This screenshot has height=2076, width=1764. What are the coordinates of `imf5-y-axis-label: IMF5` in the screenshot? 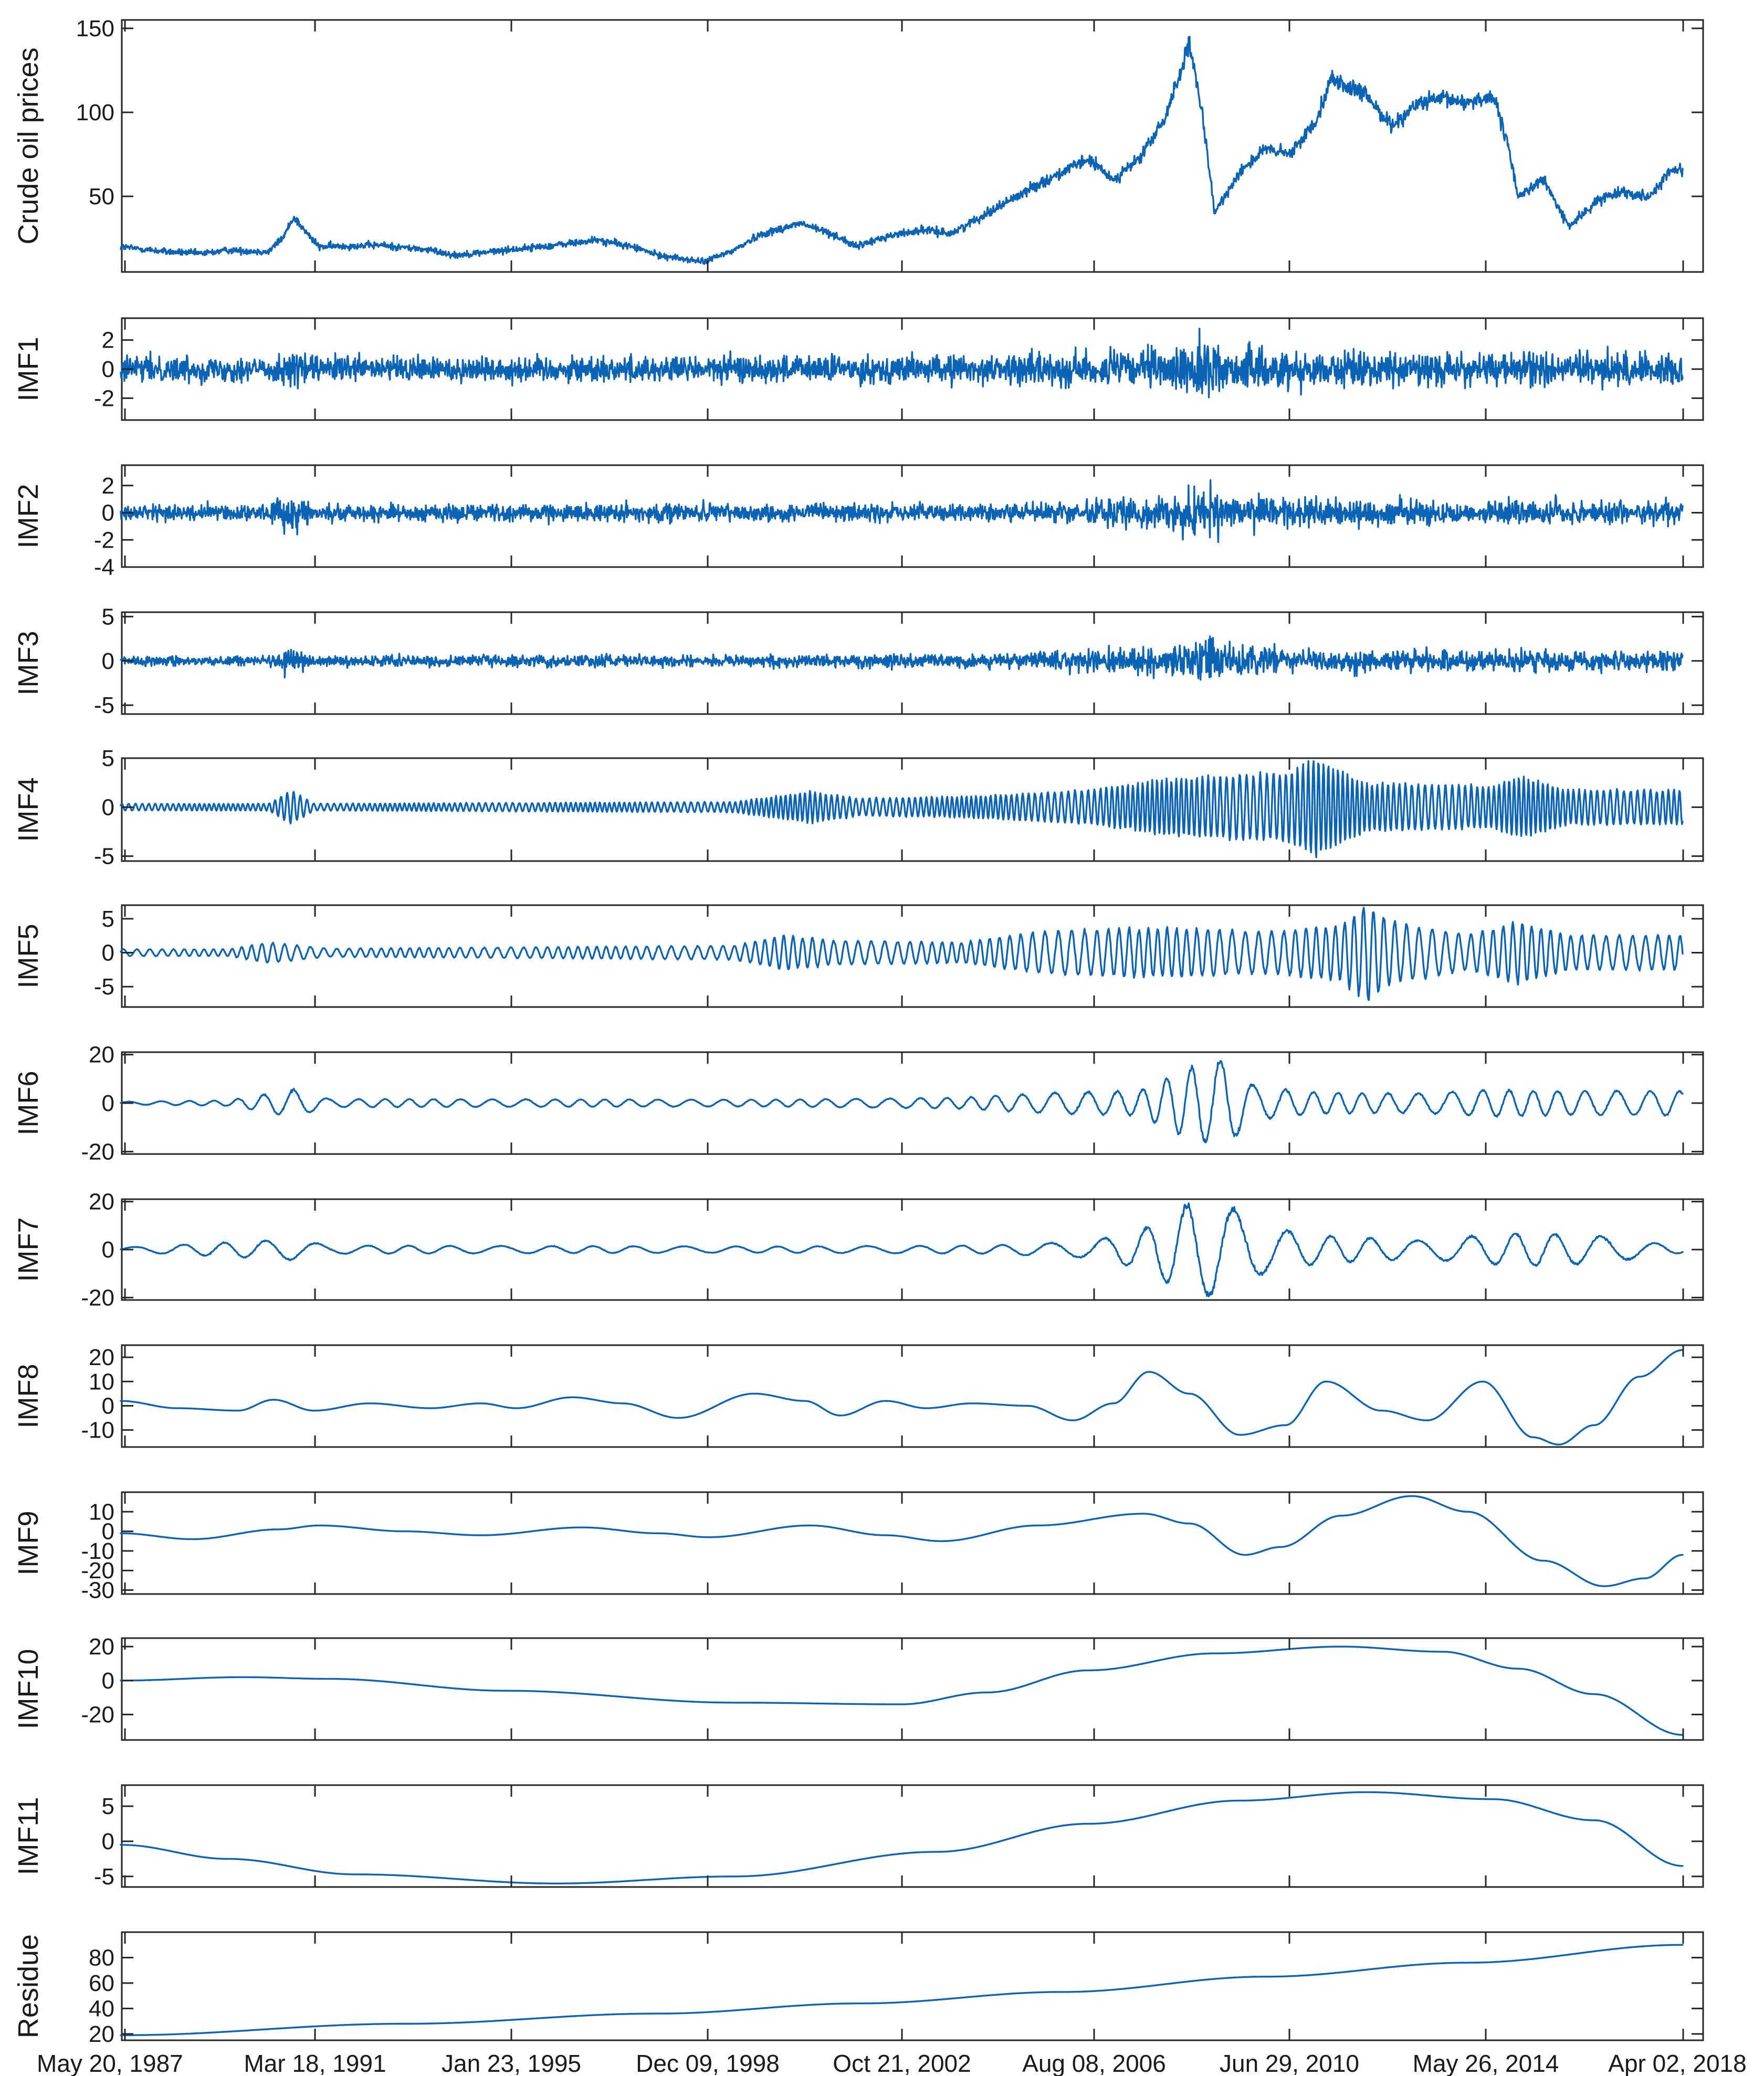 It's located at (28, 956).